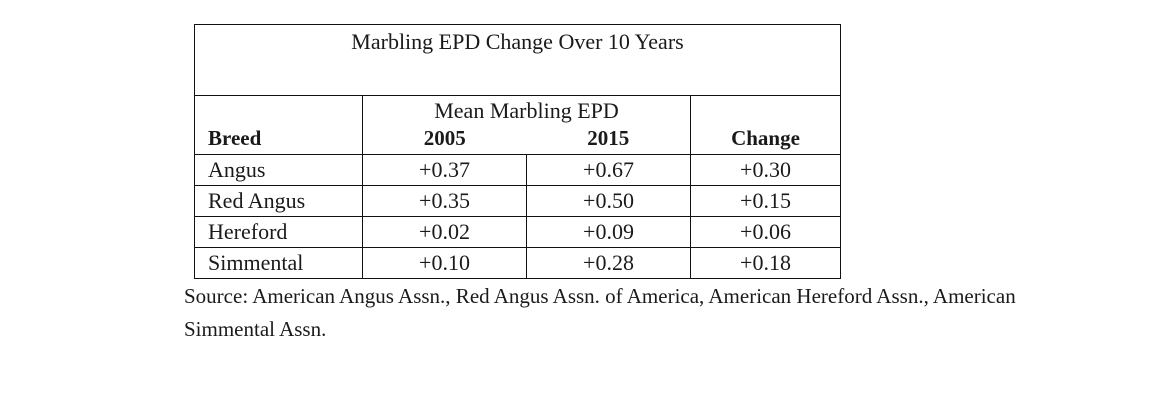 The width and height of the screenshot is (1149, 406). Describe the element at coordinates (517, 60) in the screenshot. I see `table-title: Marbling EPD Change Over 10 Years` at that location.